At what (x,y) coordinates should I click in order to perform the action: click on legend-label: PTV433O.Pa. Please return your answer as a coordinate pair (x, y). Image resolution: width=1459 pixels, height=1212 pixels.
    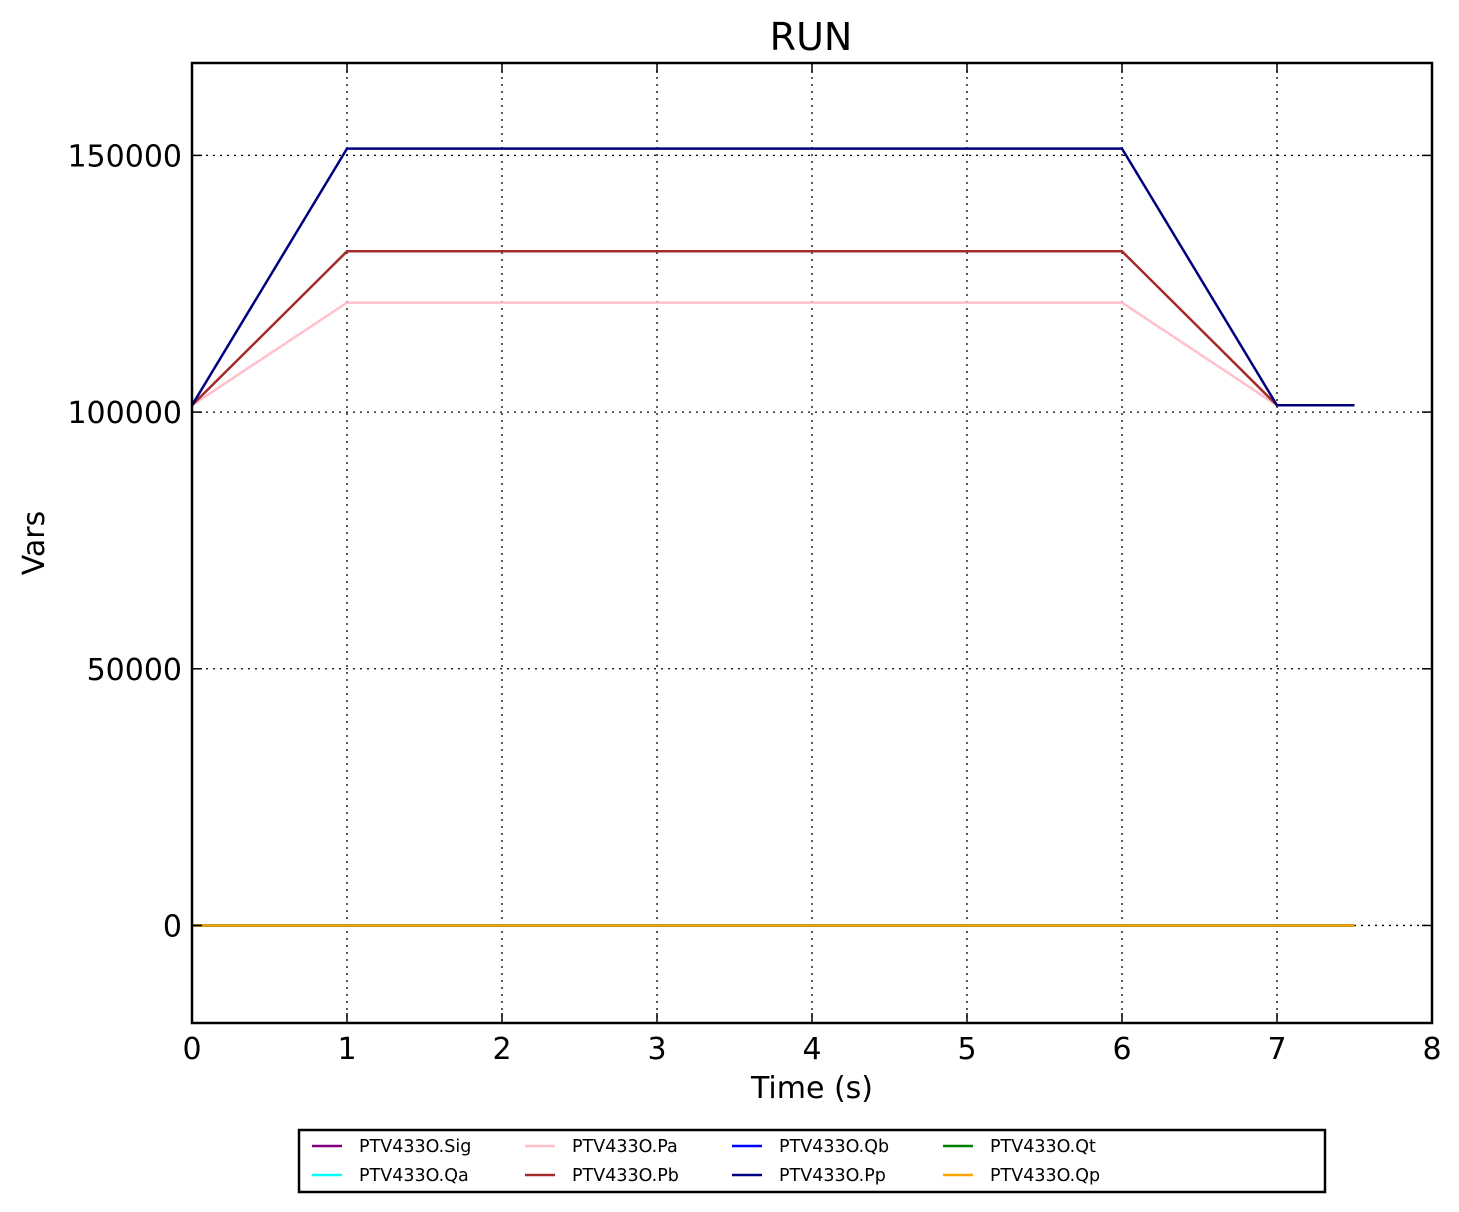
    Looking at the image, I should click on (625, 1147).